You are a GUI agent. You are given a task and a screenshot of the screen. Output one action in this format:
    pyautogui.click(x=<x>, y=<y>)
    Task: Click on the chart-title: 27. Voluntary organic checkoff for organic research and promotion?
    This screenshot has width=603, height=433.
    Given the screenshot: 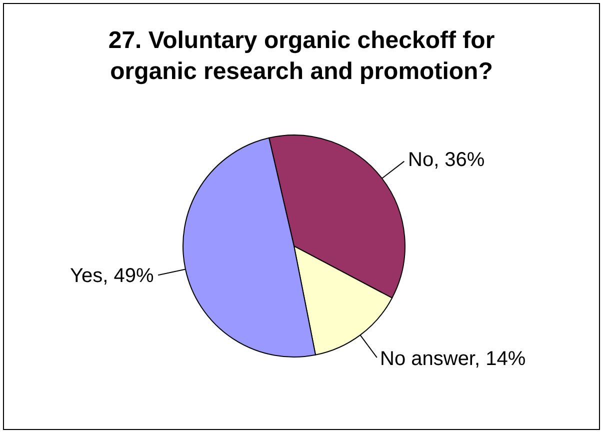 What is the action you would take?
    pyautogui.click(x=301, y=56)
    